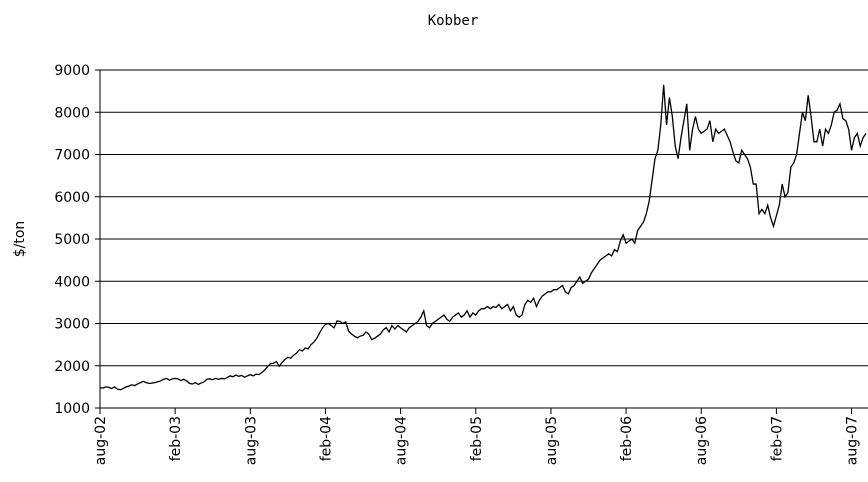 This screenshot has width=868, height=482. What do you see at coordinates (777, 438) in the screenshot?
I see `x-tick-label: feb-07` at bounding box center [777, 438].